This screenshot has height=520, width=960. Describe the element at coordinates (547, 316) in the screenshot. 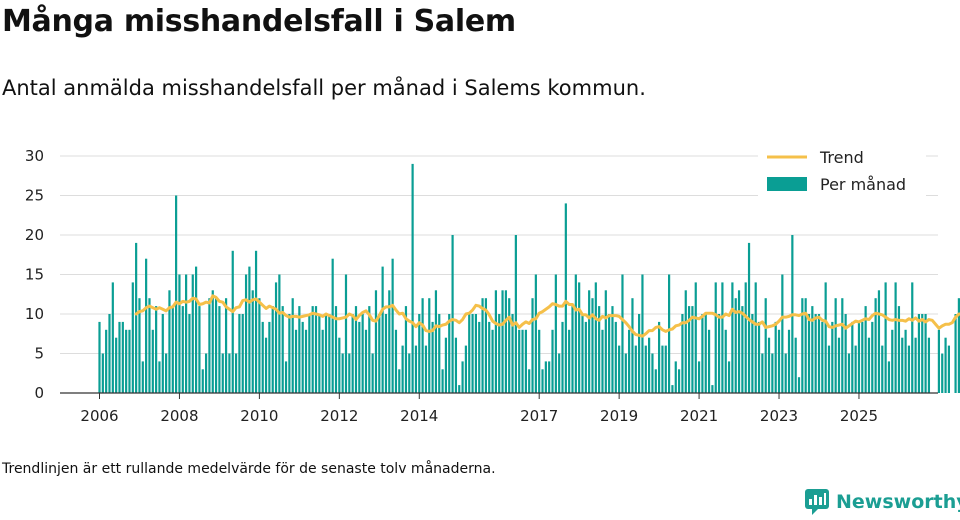

I see `trend-line` at that location.